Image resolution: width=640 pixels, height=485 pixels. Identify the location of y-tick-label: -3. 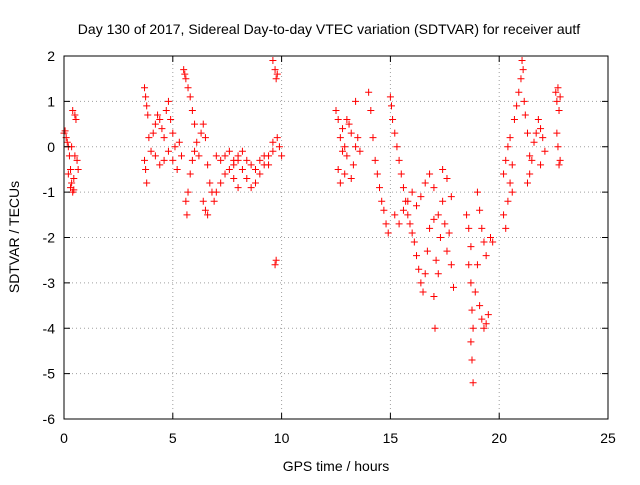
(49, 283).